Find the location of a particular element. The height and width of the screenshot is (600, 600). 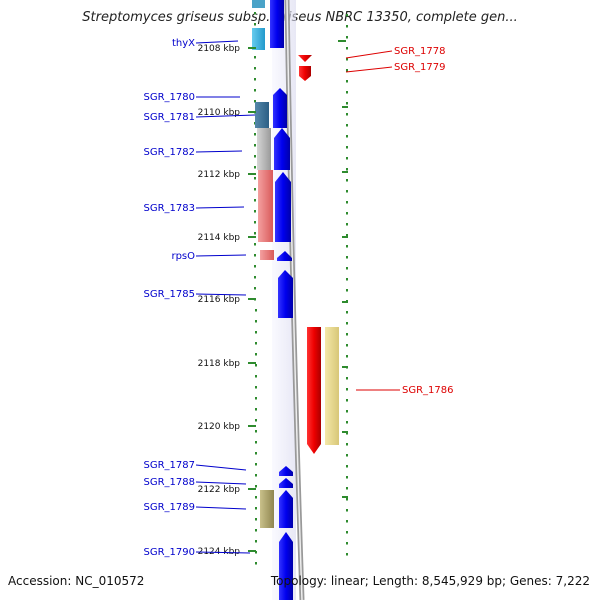

forward-gene-sgr1789 is located at coordinates (286, 509).